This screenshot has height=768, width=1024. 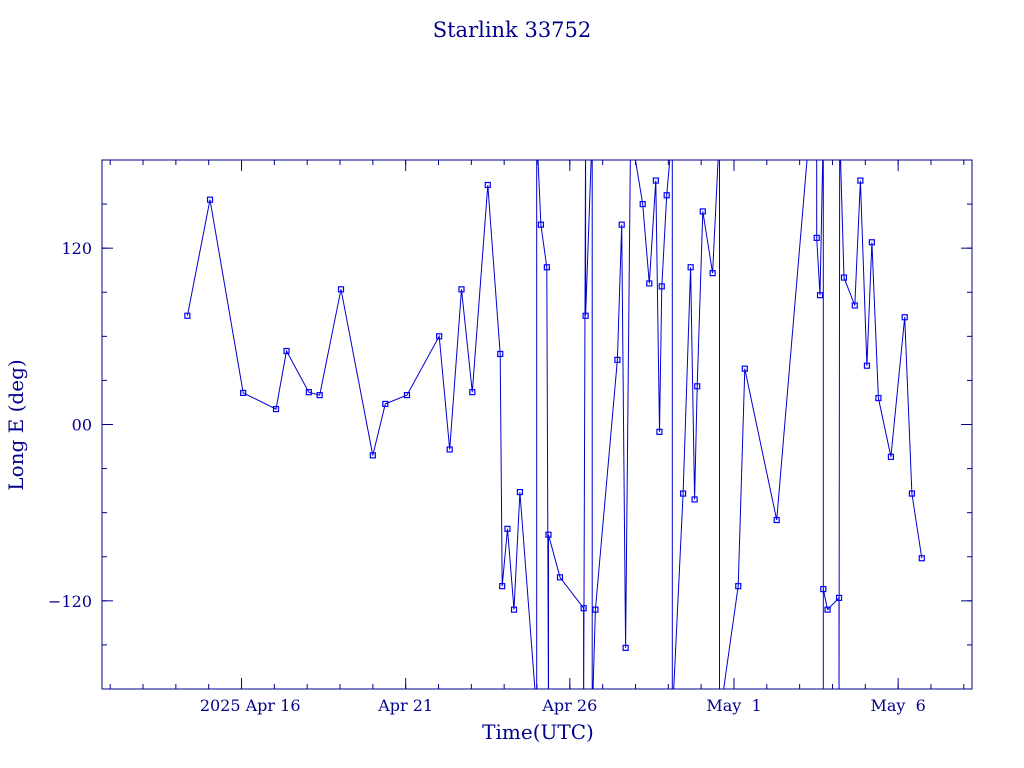 What do you see at coordinates (405, 705) in the screenshot?
I see `x-tick-label: Apr 21` at bounding box center [405, 705].